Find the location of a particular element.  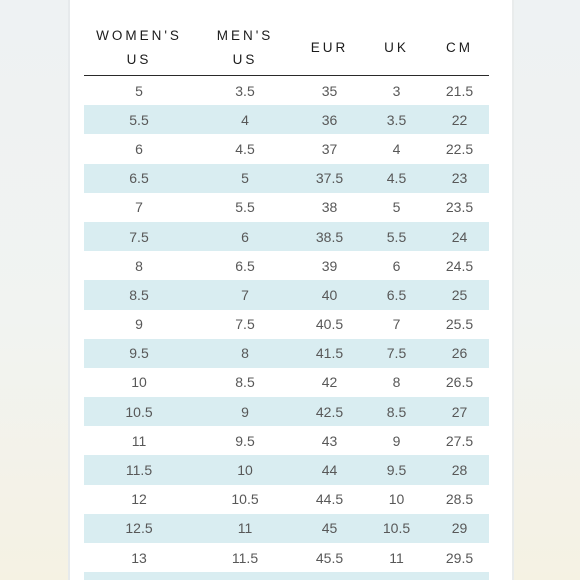

table-row: 12.5 11 45 10.5 29 is located at coordinates (286, 528).